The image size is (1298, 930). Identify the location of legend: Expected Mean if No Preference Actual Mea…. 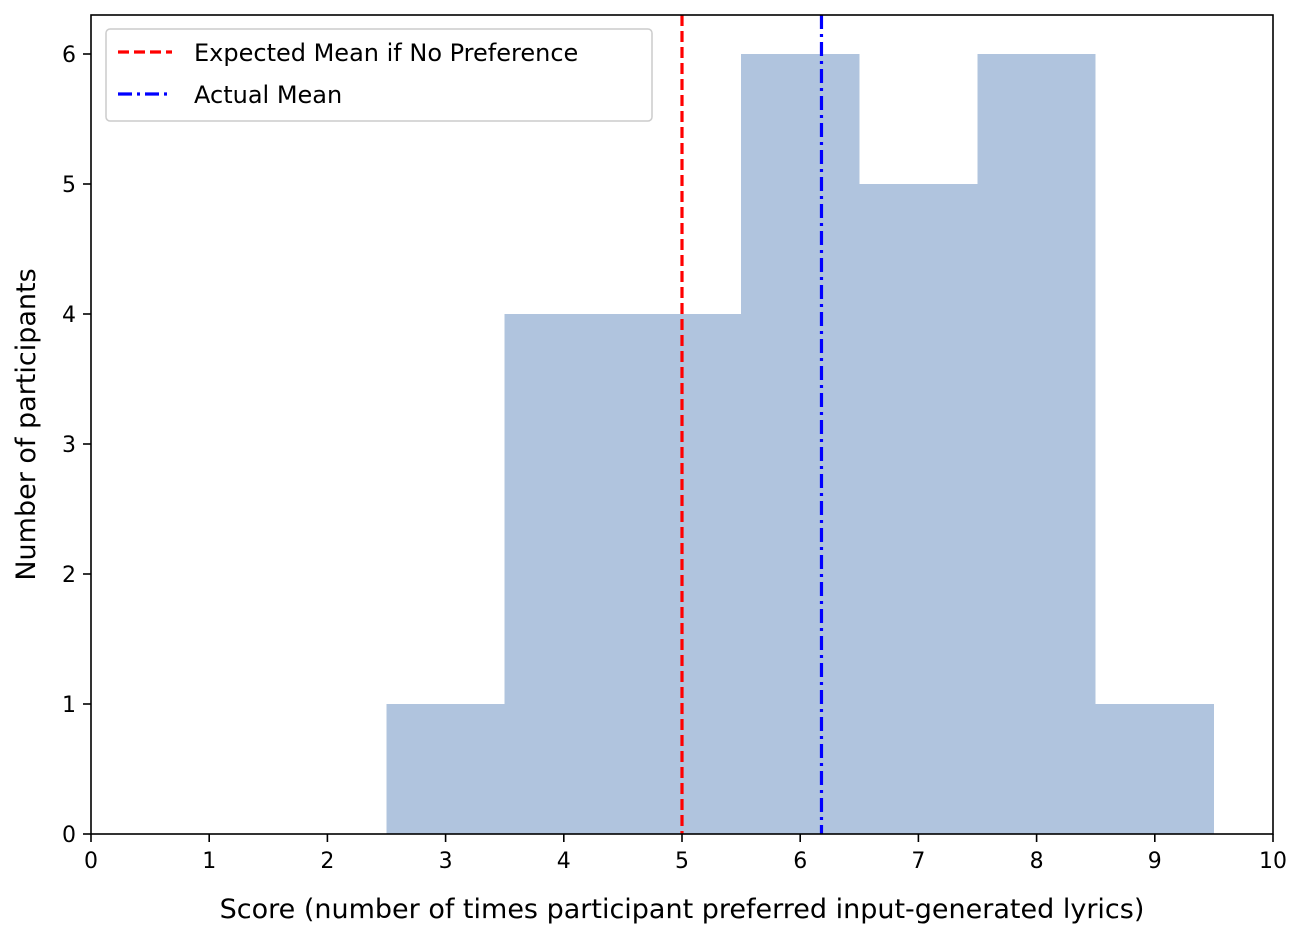
(379, 75).